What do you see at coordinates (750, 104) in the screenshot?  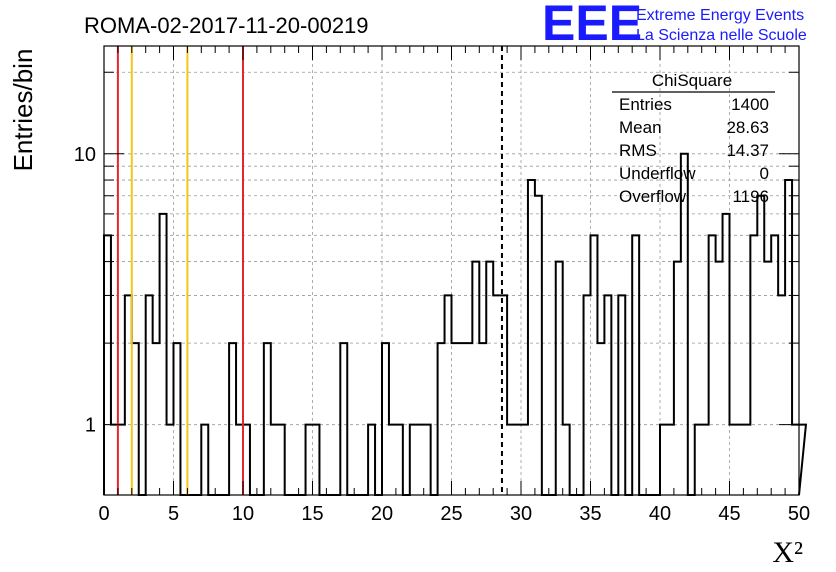 I see `stats-value: 1400` at bounding box center [750, 104].